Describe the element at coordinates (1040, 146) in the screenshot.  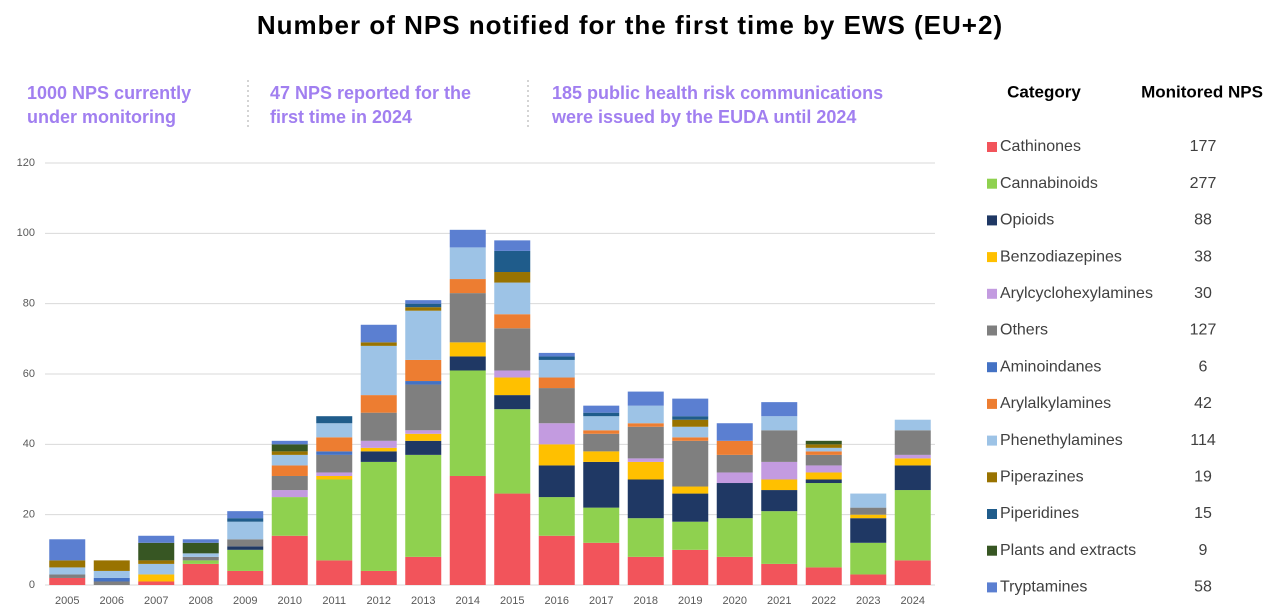
I see `legend-label: Cathinones` at that location.